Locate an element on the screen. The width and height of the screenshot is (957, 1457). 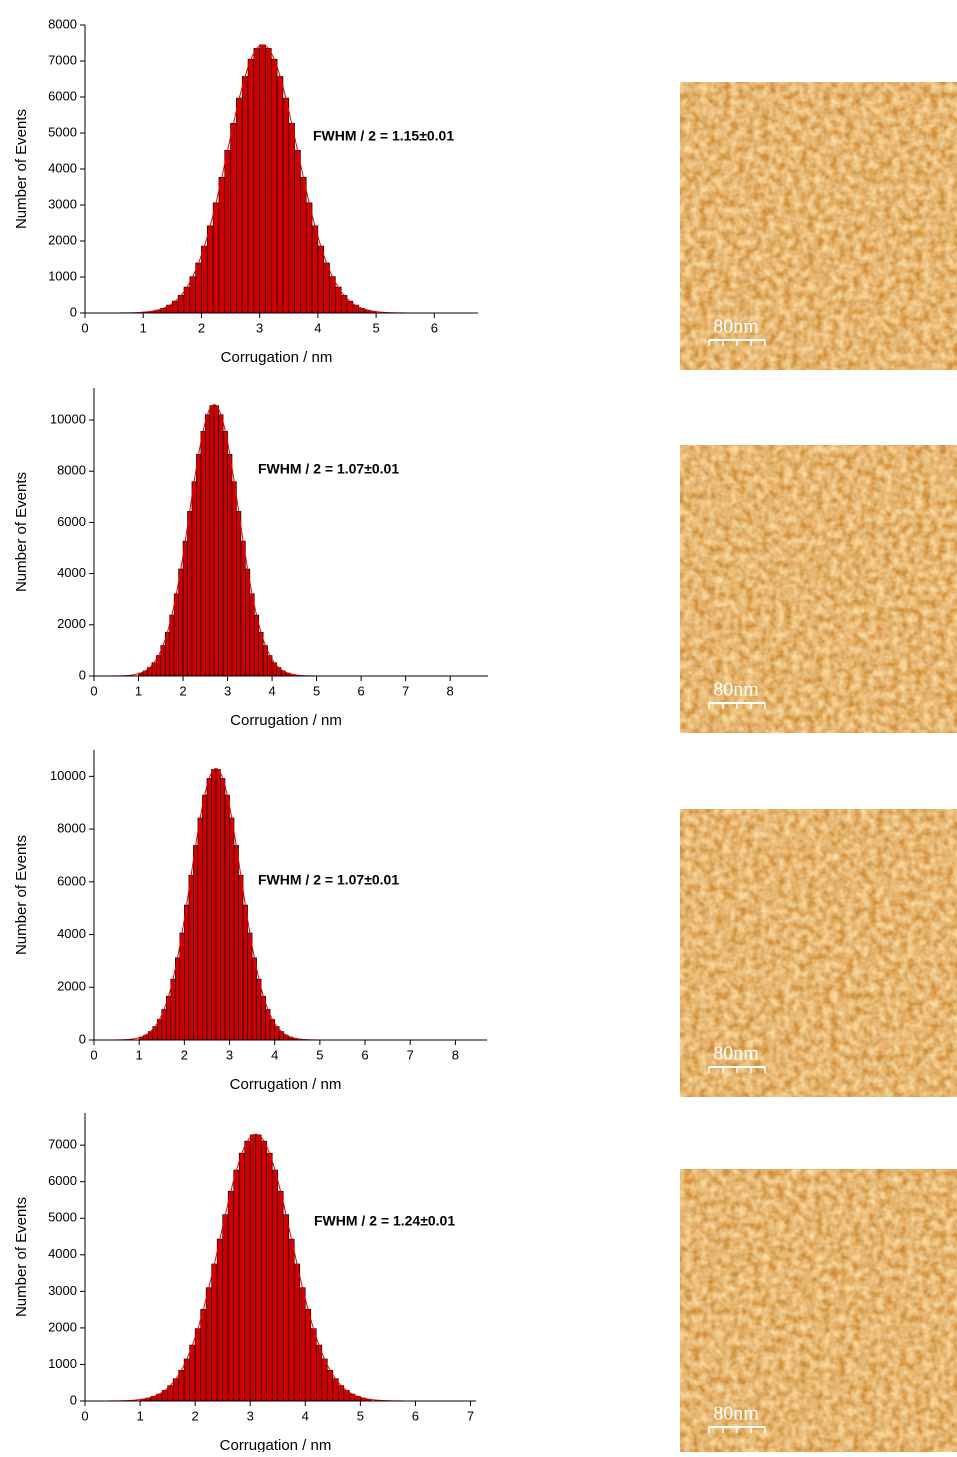
x-tick-label: 6 is located at coordinates (364, 1054).